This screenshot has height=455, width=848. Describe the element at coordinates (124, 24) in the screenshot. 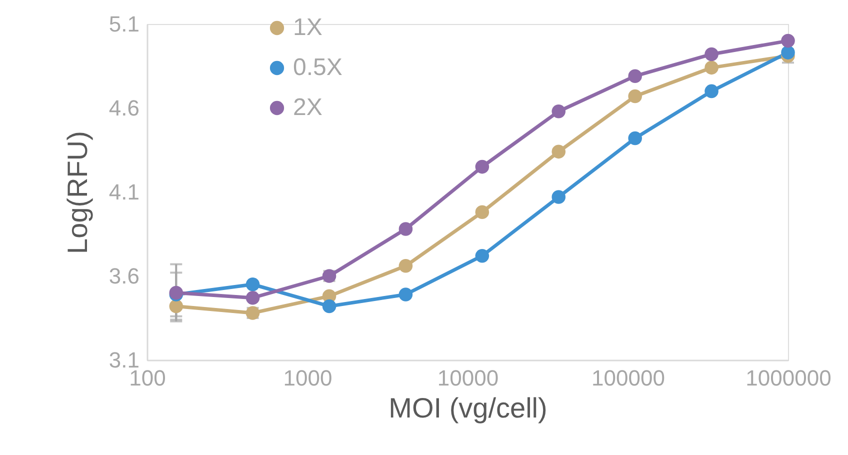

I see `y-tick-label: 5.1` at that location.